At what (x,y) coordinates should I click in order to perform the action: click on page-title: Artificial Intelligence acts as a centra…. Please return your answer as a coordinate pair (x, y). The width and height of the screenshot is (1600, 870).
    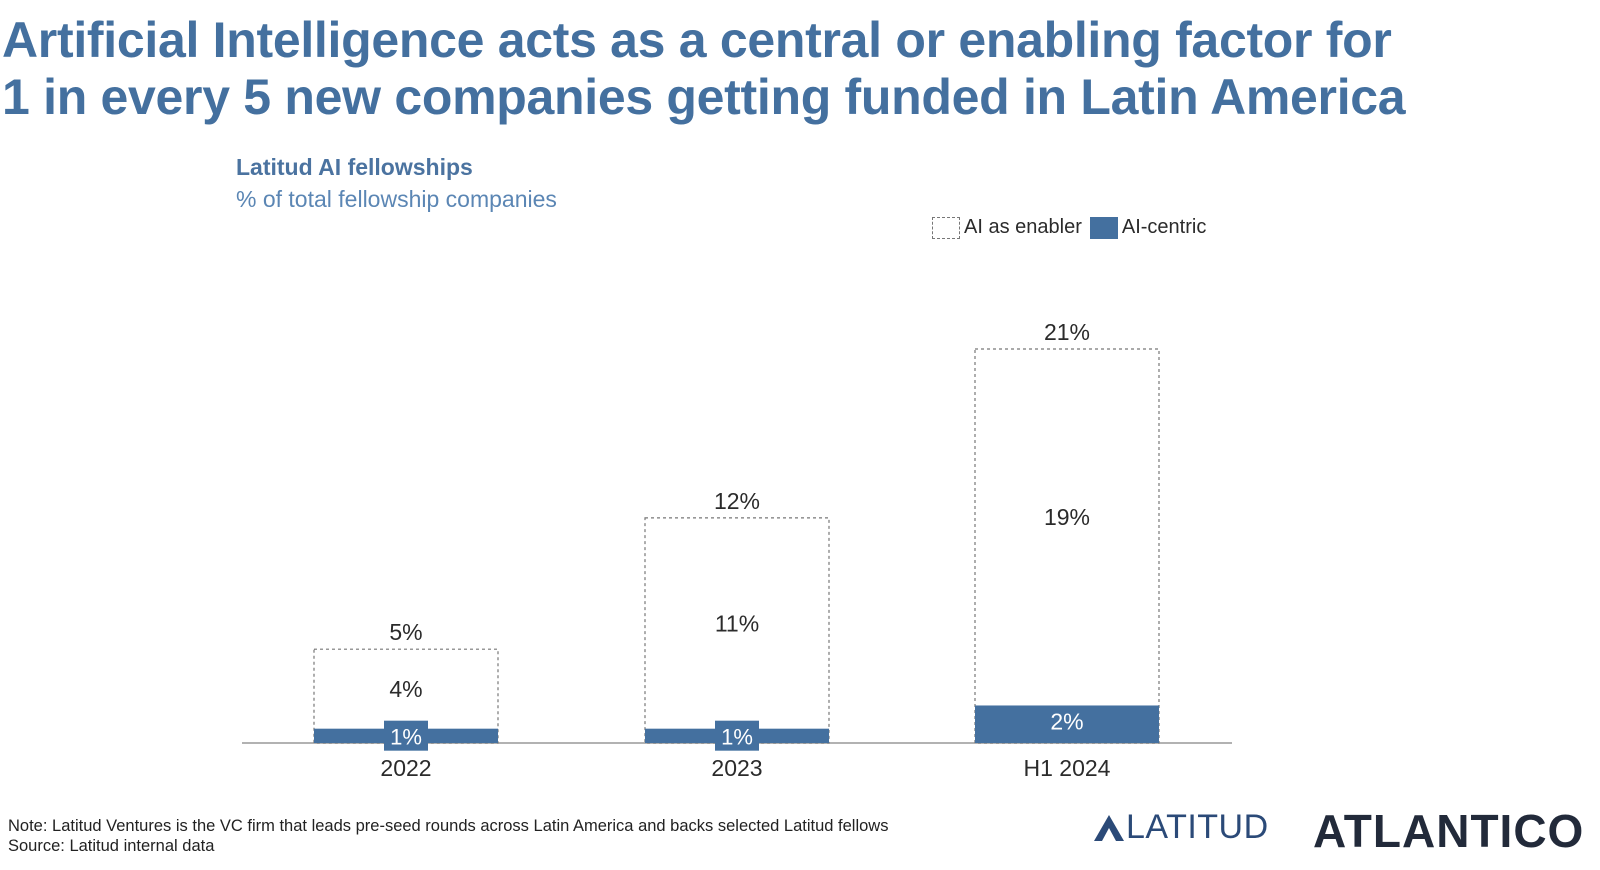
    Looking at the image, I should click on (782, 69).